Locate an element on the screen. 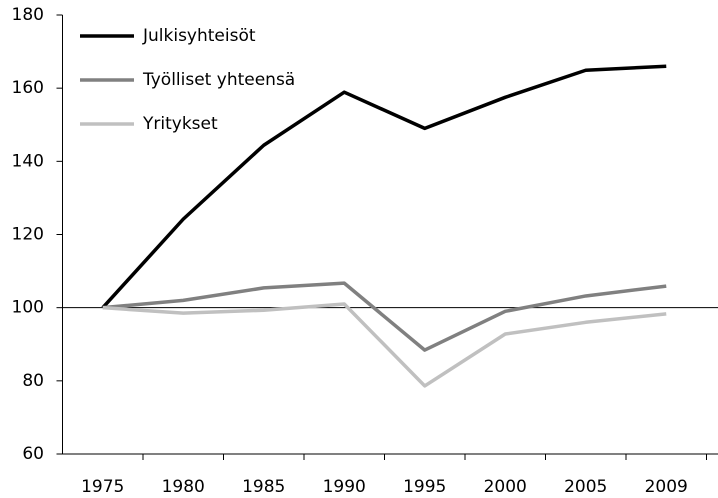  x-tick-label: 2005 is located at coordinates (585, 487).